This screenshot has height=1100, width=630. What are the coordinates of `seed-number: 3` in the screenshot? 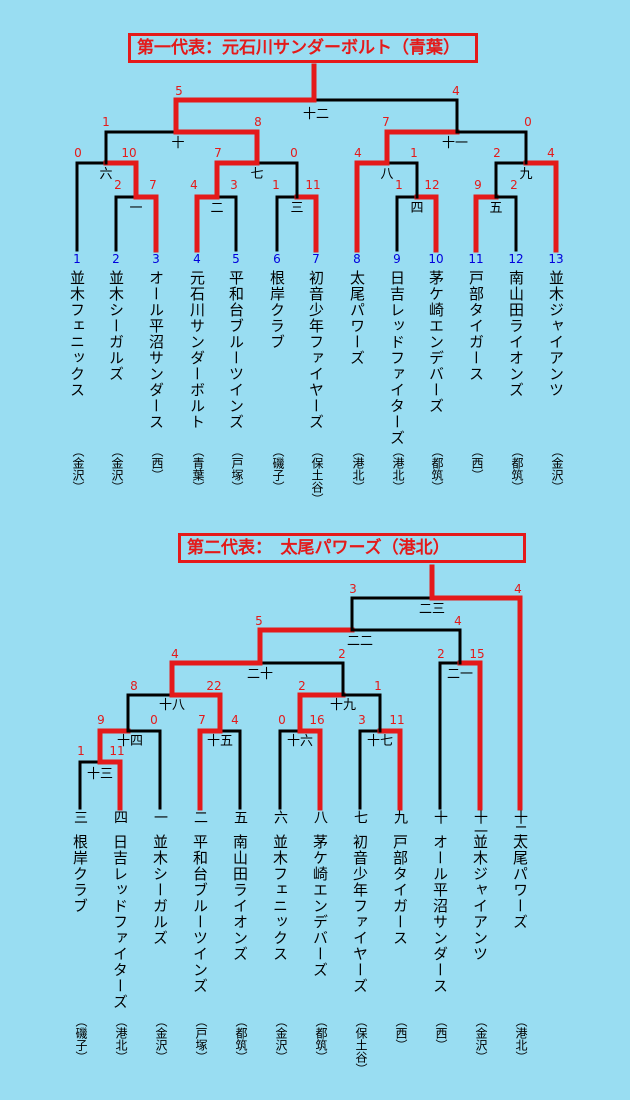 It's located at (156, 259).